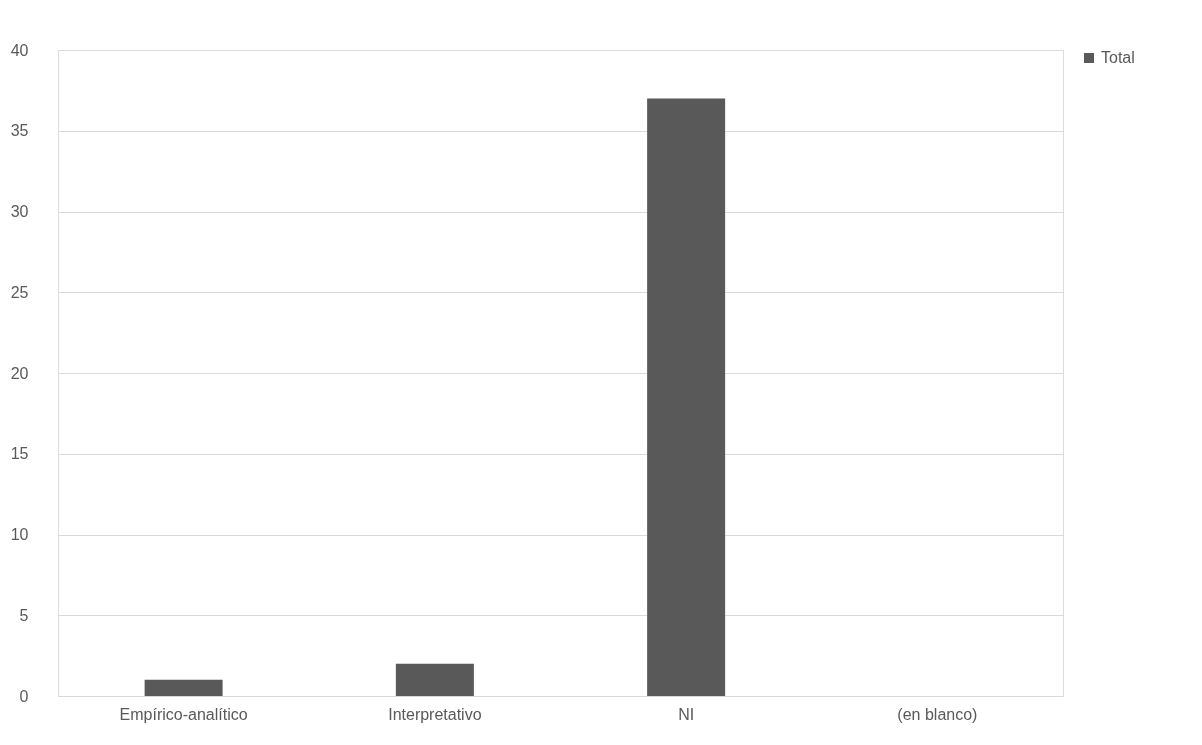 The width and height of the screenshot is (1202, 745). I want to click on y-tick-label: 20, so click(19, 373).